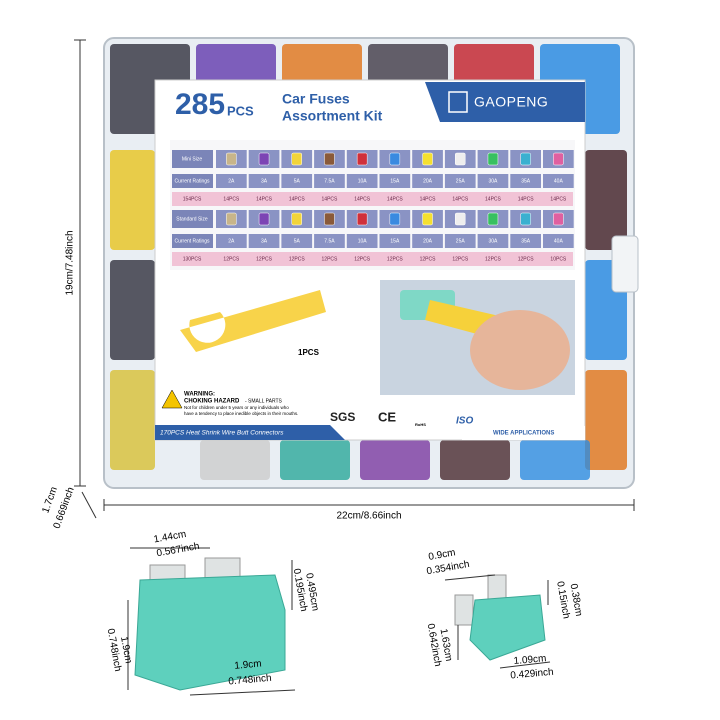 The height and width of the screenshot is (720, 720). I want to click on applications-bg, so click(523, 433).